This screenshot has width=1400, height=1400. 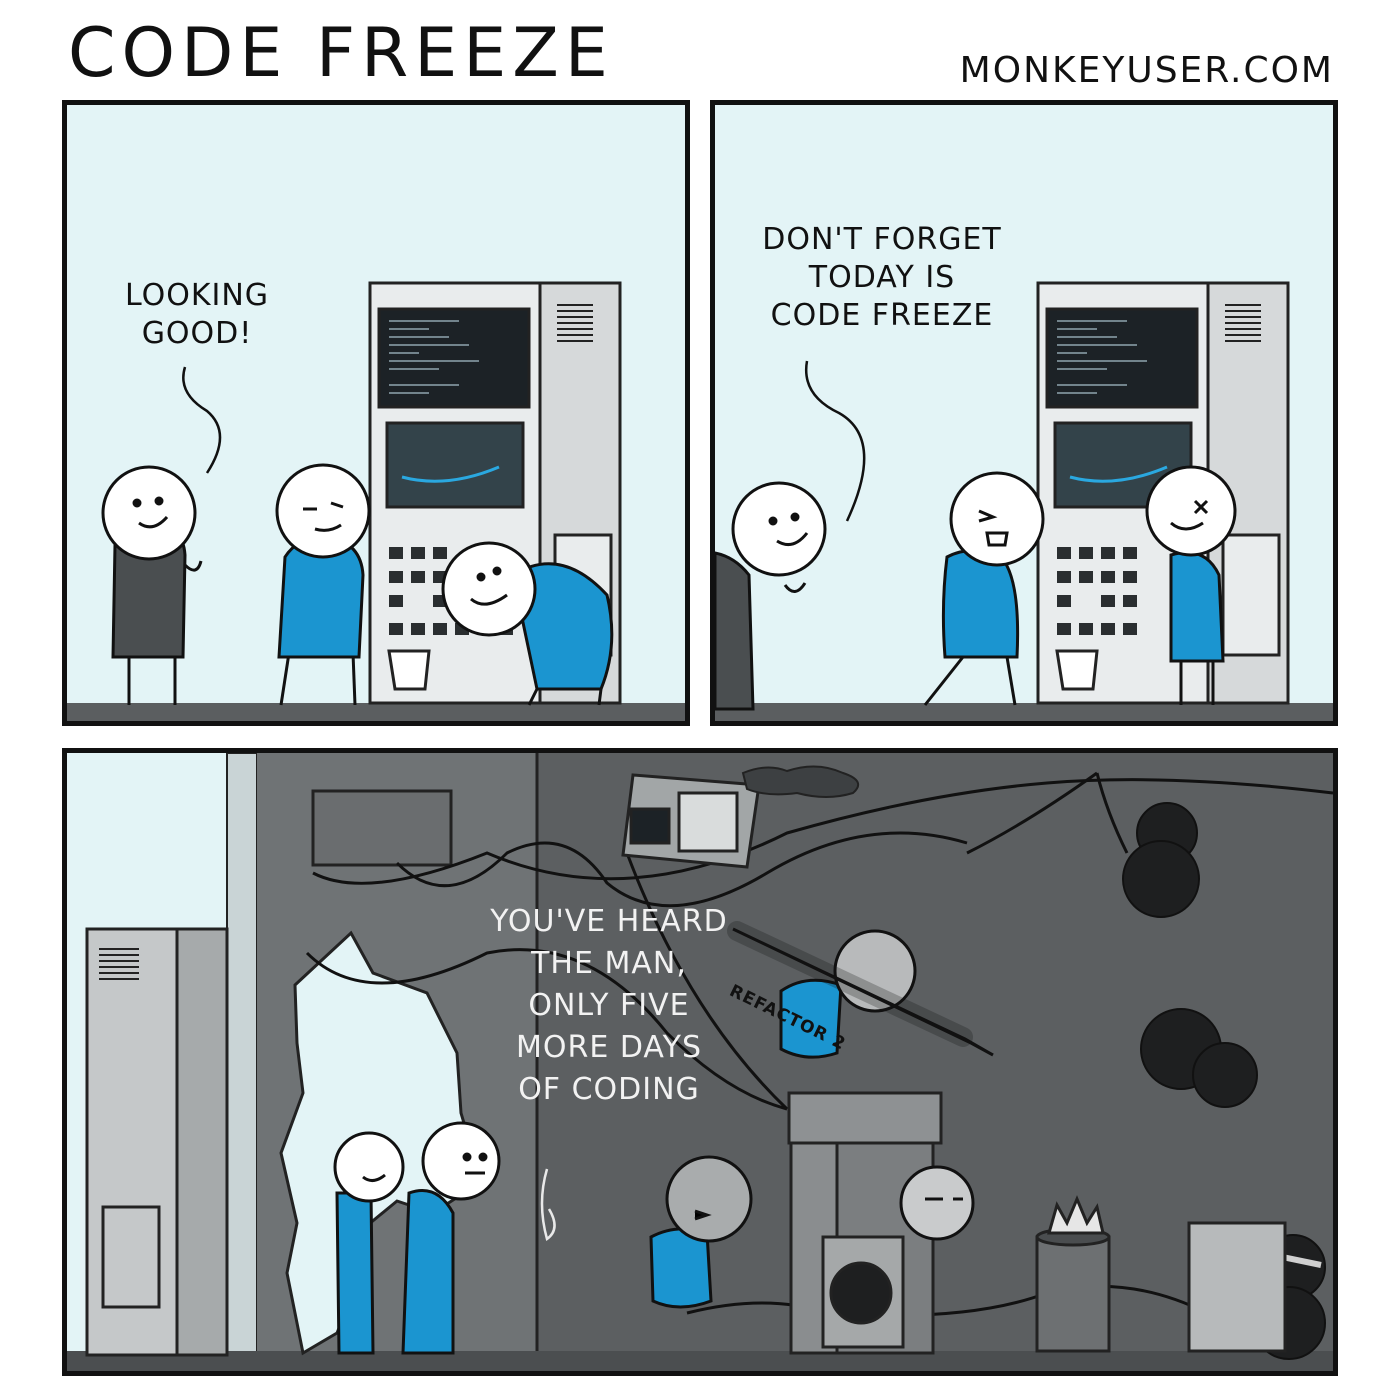 I want to click on burning-barrel, so click(x=1073, y=1274).